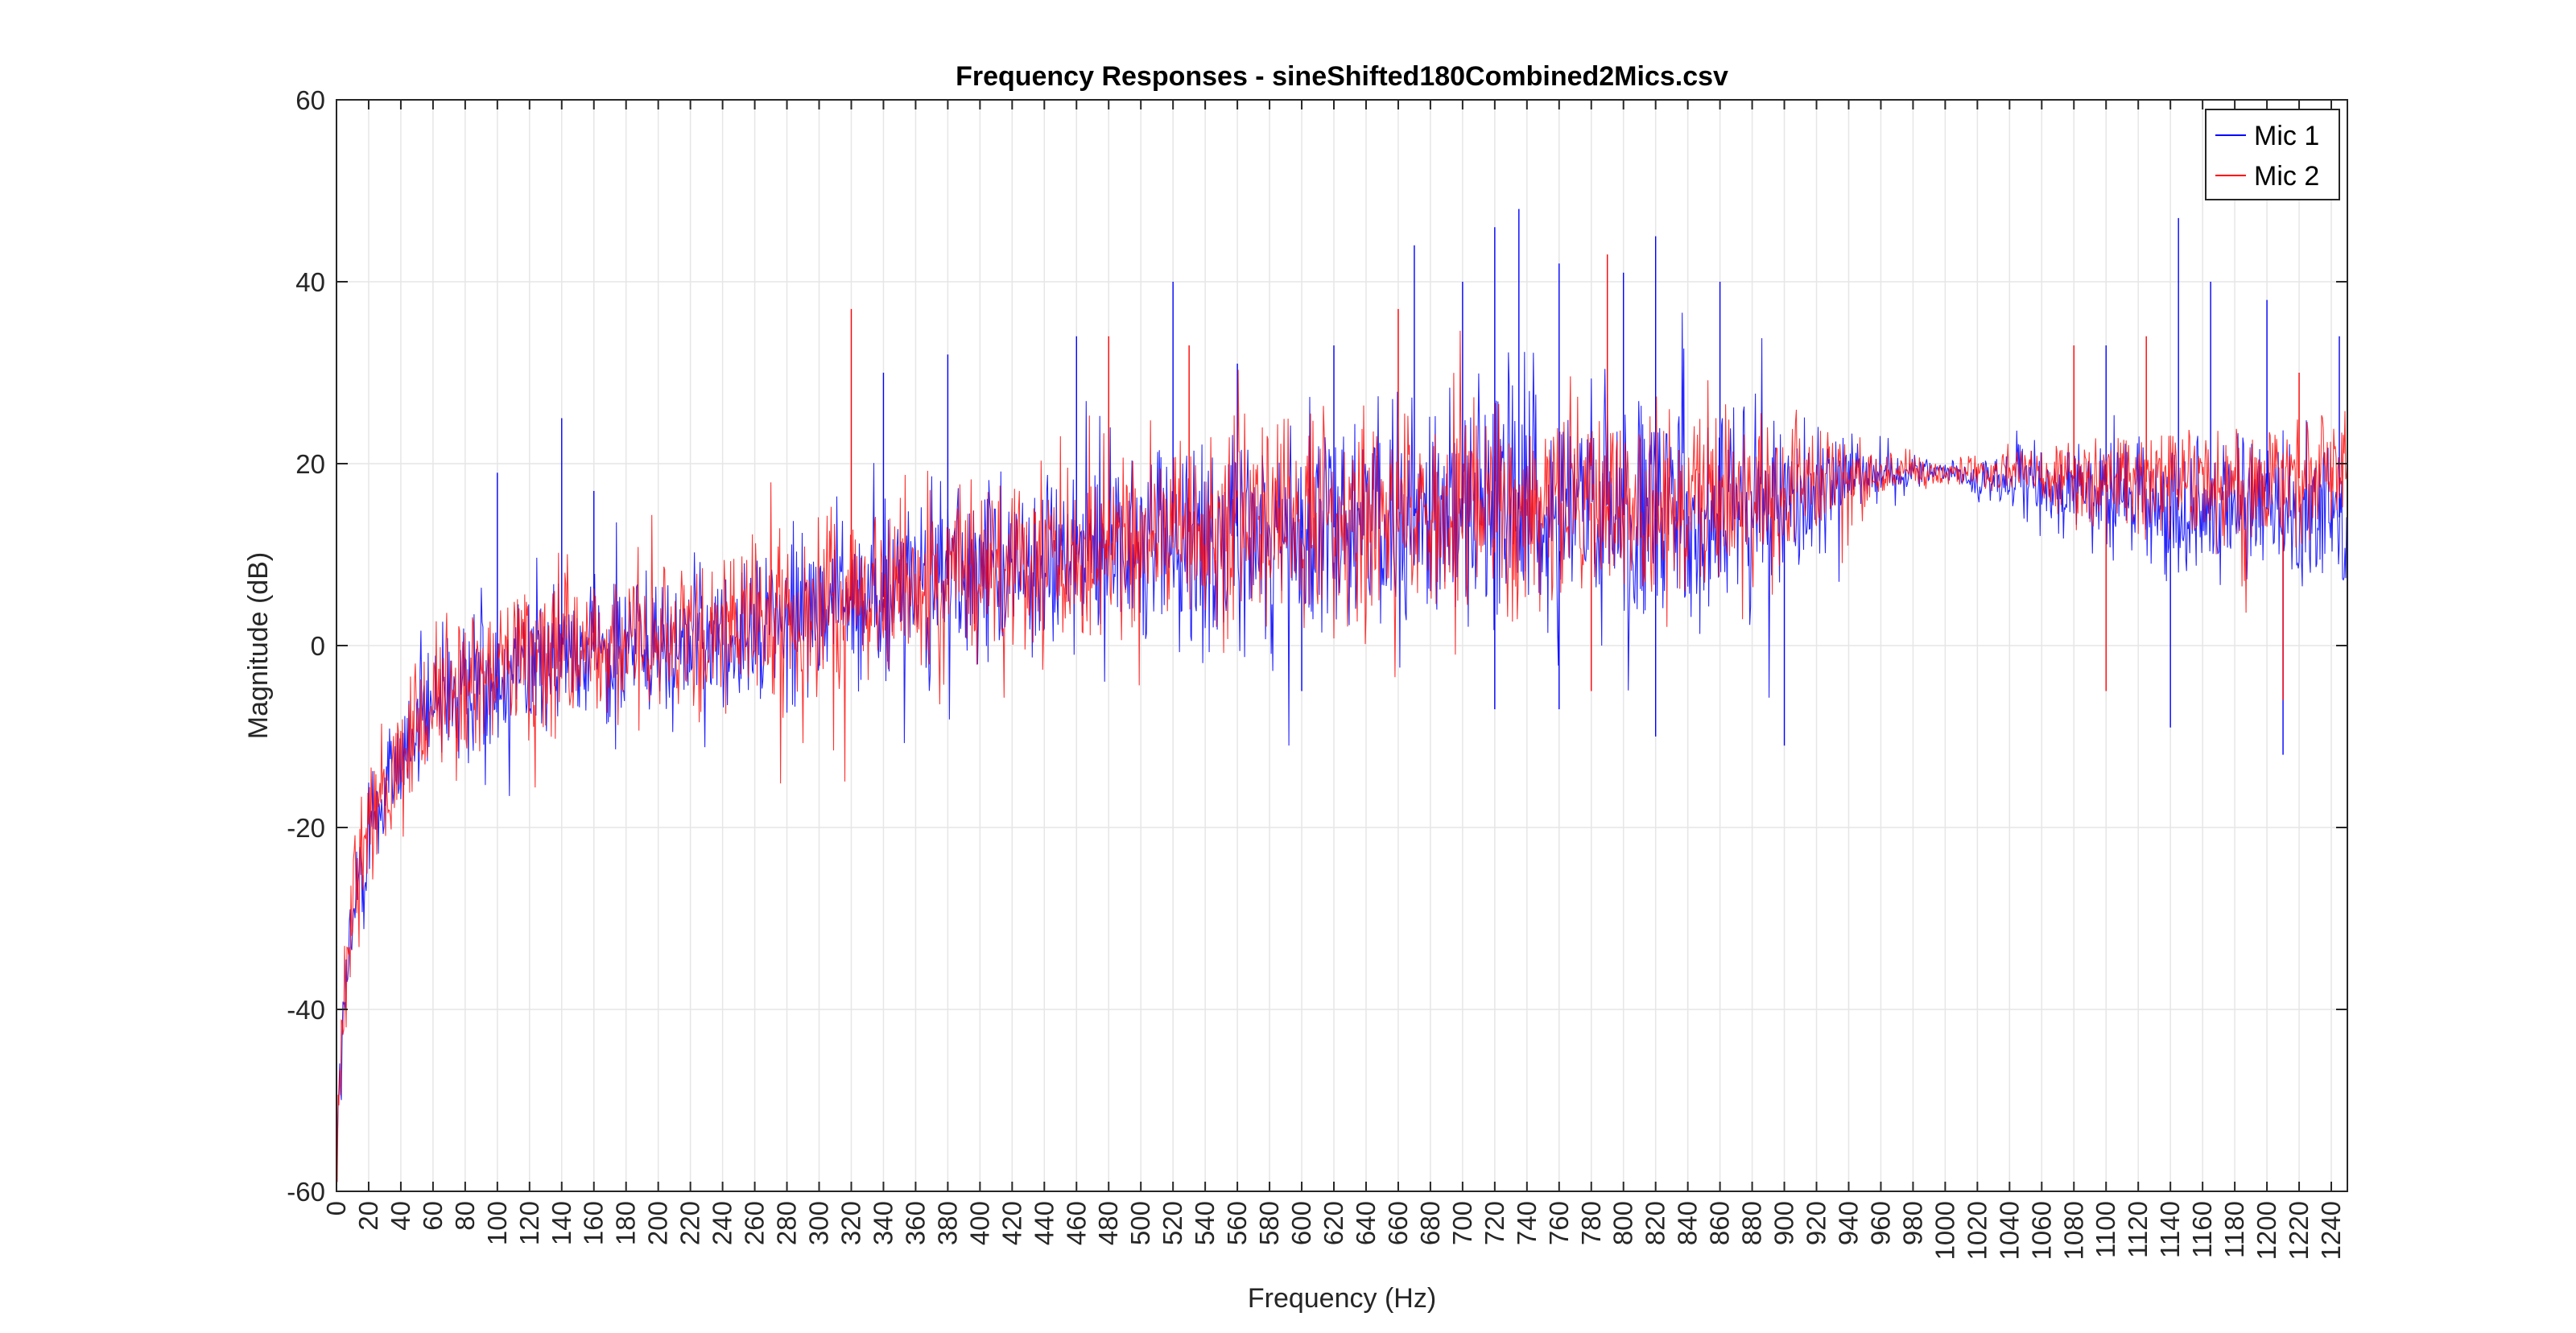  What do you see at coordinates (1655, 1223) in the screenshot?
I see `x-tick-label: 820` at bounding box center [1655, 1223].